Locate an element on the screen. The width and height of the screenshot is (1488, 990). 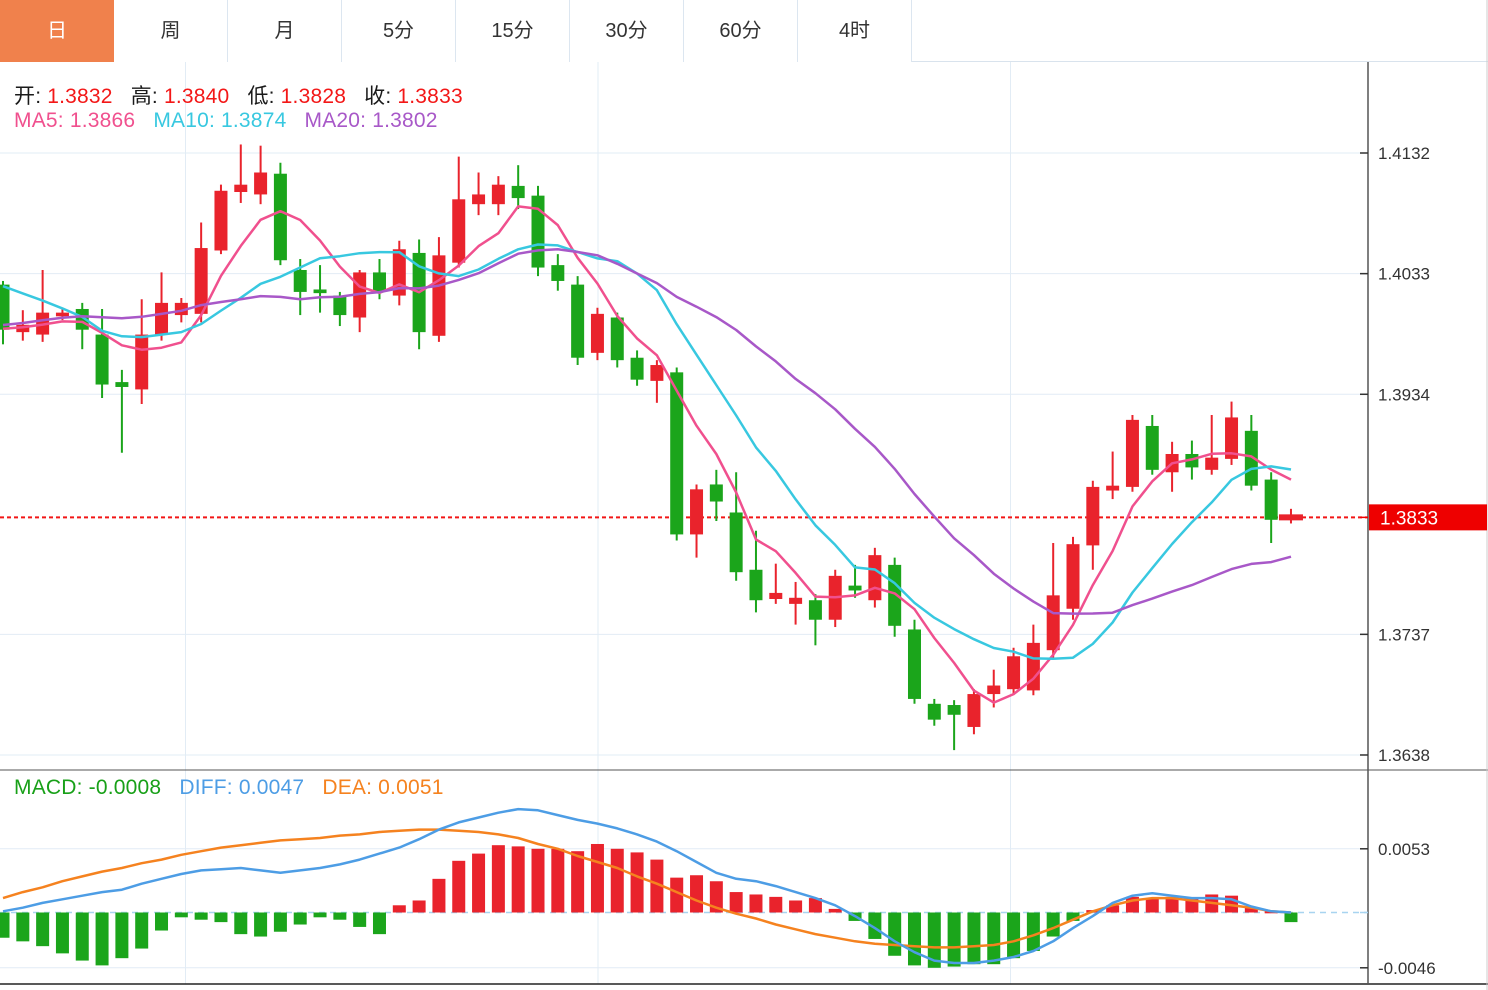
macd-label: MACD: is located at coordinates (48, 787).